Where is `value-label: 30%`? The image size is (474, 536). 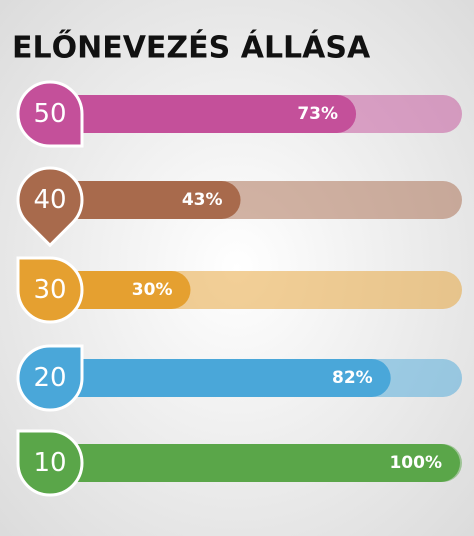
value-label: 30% is located at coordinates (152, 290).